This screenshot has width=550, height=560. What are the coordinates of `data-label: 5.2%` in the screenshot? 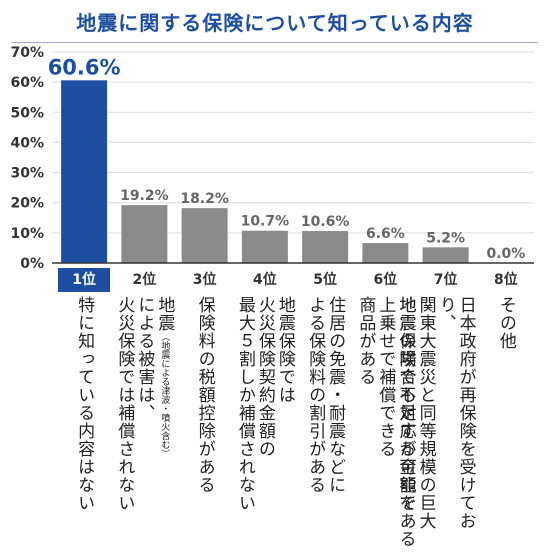 It's located at (445, 238).